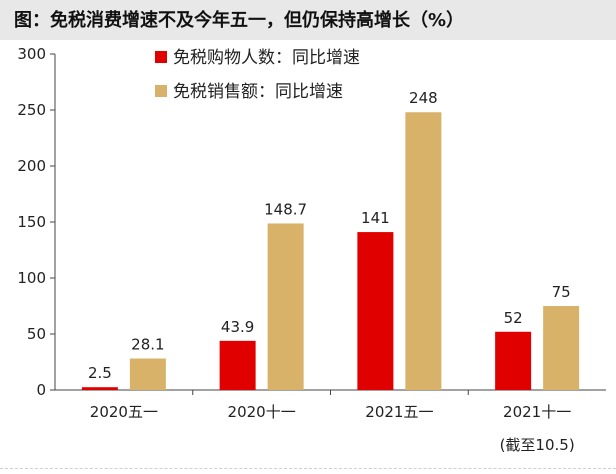 The height and width of the screenshot is (474, 616). Describe the element at coordinates (513, 318) in the screenshot. I see `data-label-visitors-3: 52` at that location.